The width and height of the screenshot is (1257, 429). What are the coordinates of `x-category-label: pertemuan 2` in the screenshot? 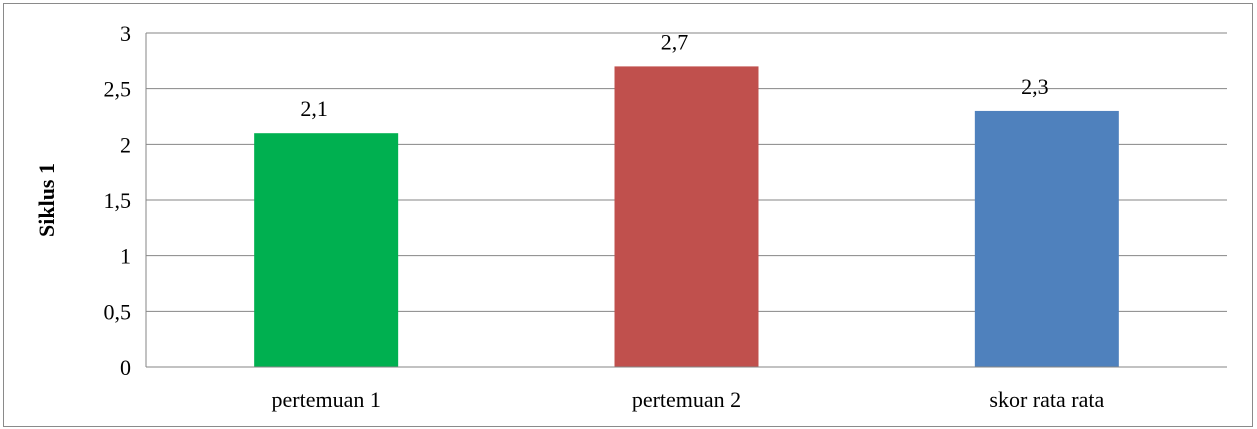 It's located at (686, 399).